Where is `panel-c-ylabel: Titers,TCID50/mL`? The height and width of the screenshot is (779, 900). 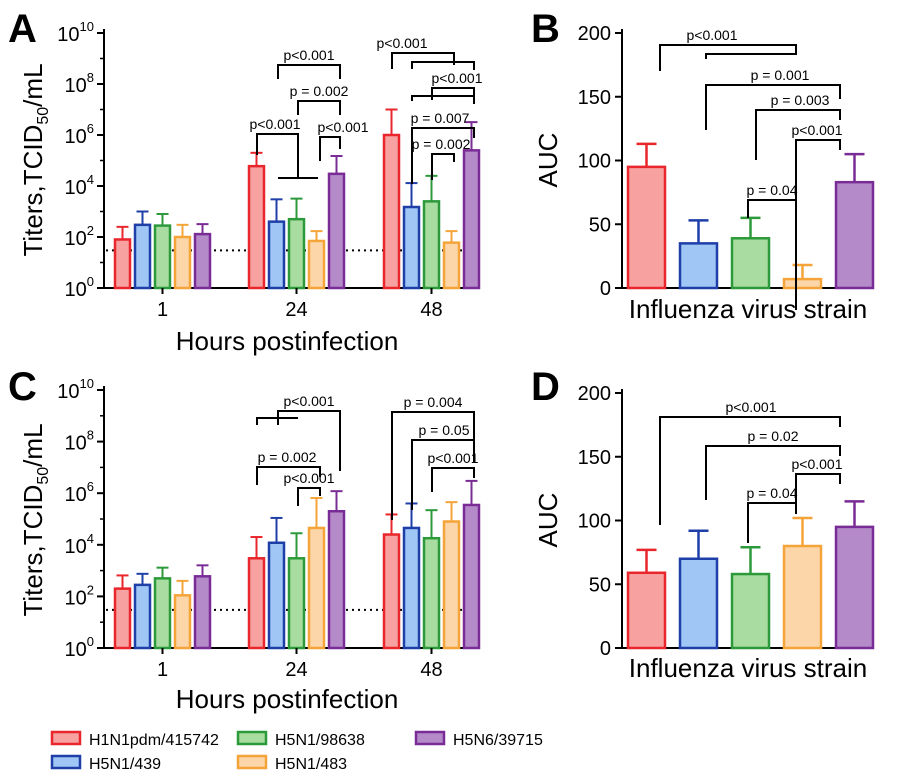 panel-c-ylabel: Titers,TCID50/mL is located at coordinates (35, 519).